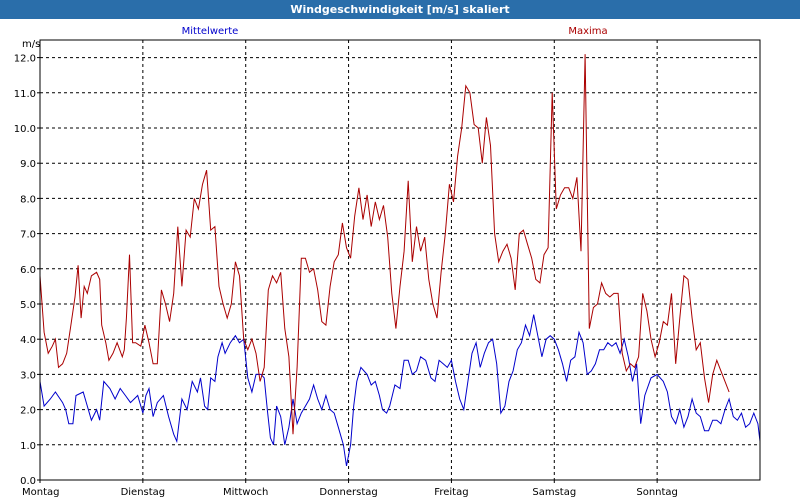 The image size is (800, 500). Describe the element at coordinates (587, 31) in the screenshot. I see `legend-maxima: Maxima` at that location.